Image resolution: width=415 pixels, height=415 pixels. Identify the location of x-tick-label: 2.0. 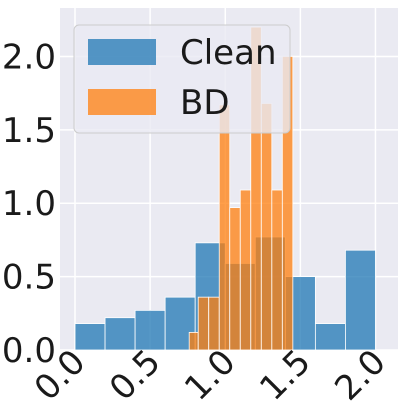
(360, 375).